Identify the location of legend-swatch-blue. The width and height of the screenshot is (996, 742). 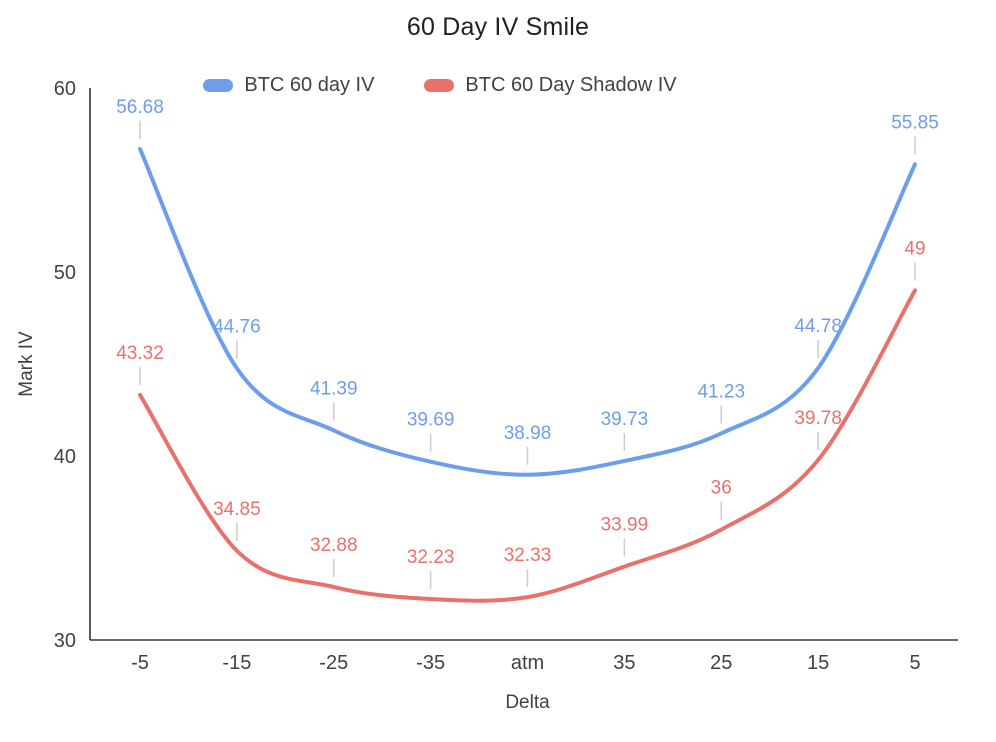
(218, 85).